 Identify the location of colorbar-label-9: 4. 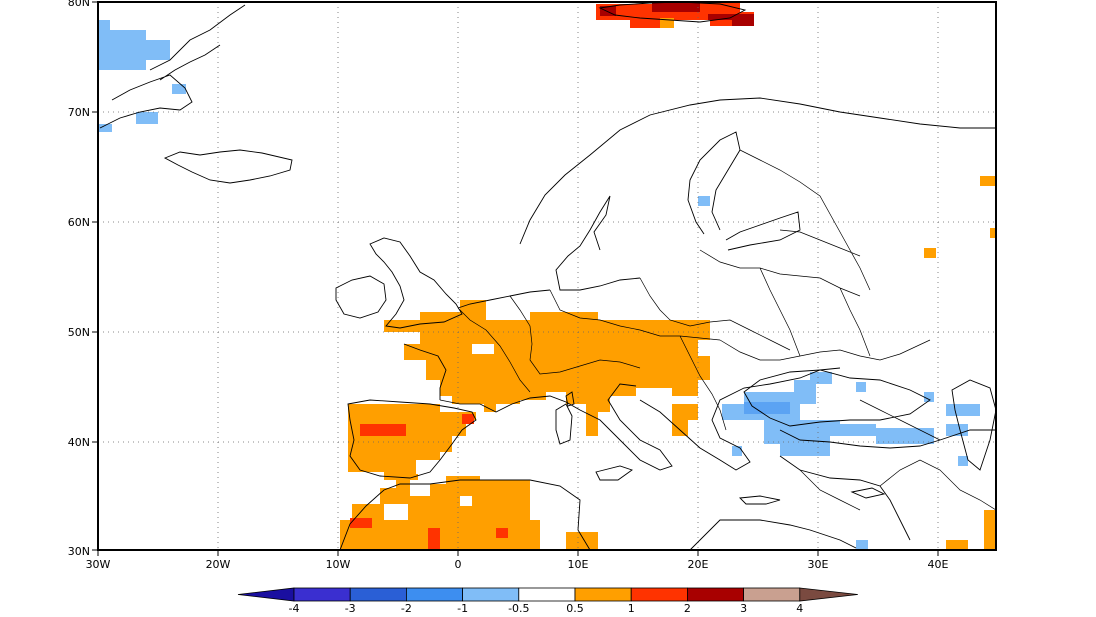
(799, 608).